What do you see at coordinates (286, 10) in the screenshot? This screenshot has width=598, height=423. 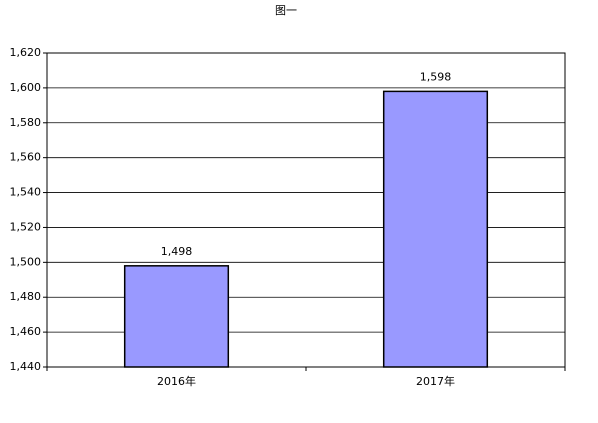 I see `chart-title: 图一` at bounding box center [286, 10].